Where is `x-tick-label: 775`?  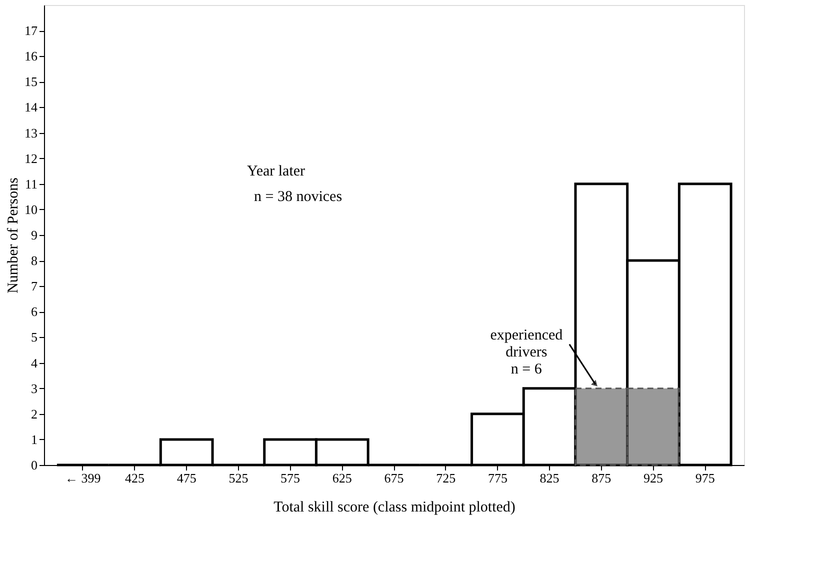 x-tick-label: 775 is located at coordinates (498, 478).